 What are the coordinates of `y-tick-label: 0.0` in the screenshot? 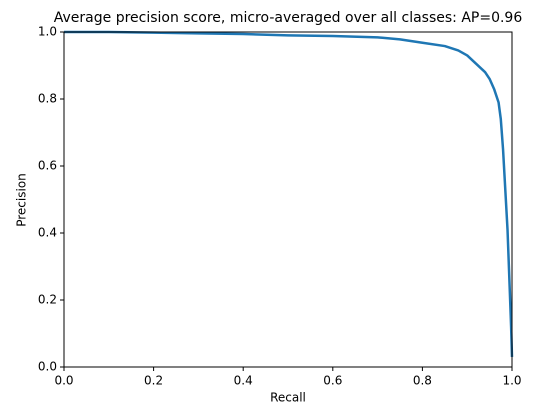 It's located at (47, 367).